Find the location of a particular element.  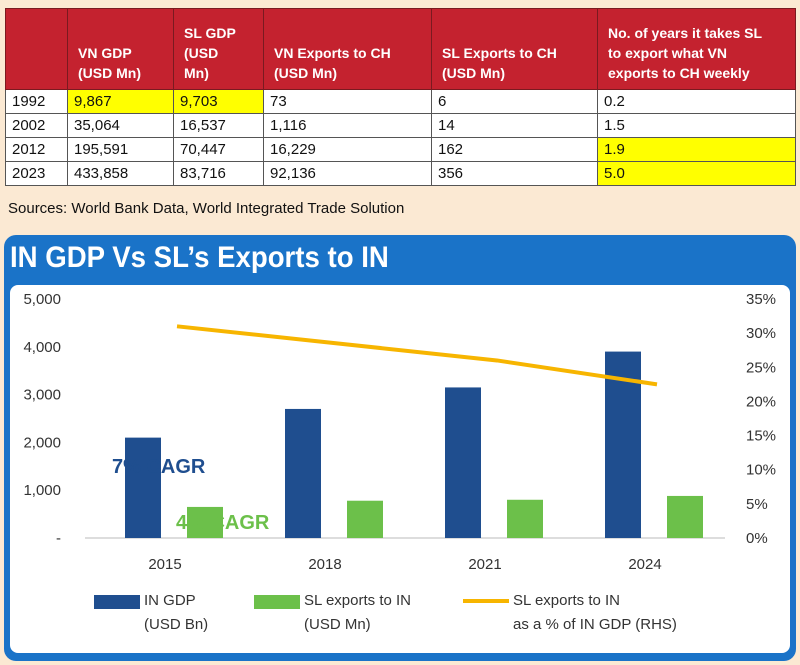

x-tick-label: 2018 is located at coordinates (324, 564).